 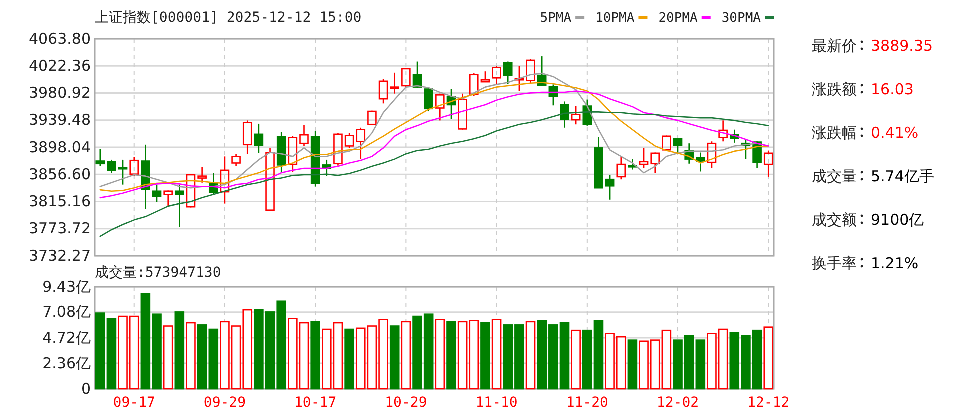 I want to click on legend-label: 5PMA, so click(x=556, y=18).